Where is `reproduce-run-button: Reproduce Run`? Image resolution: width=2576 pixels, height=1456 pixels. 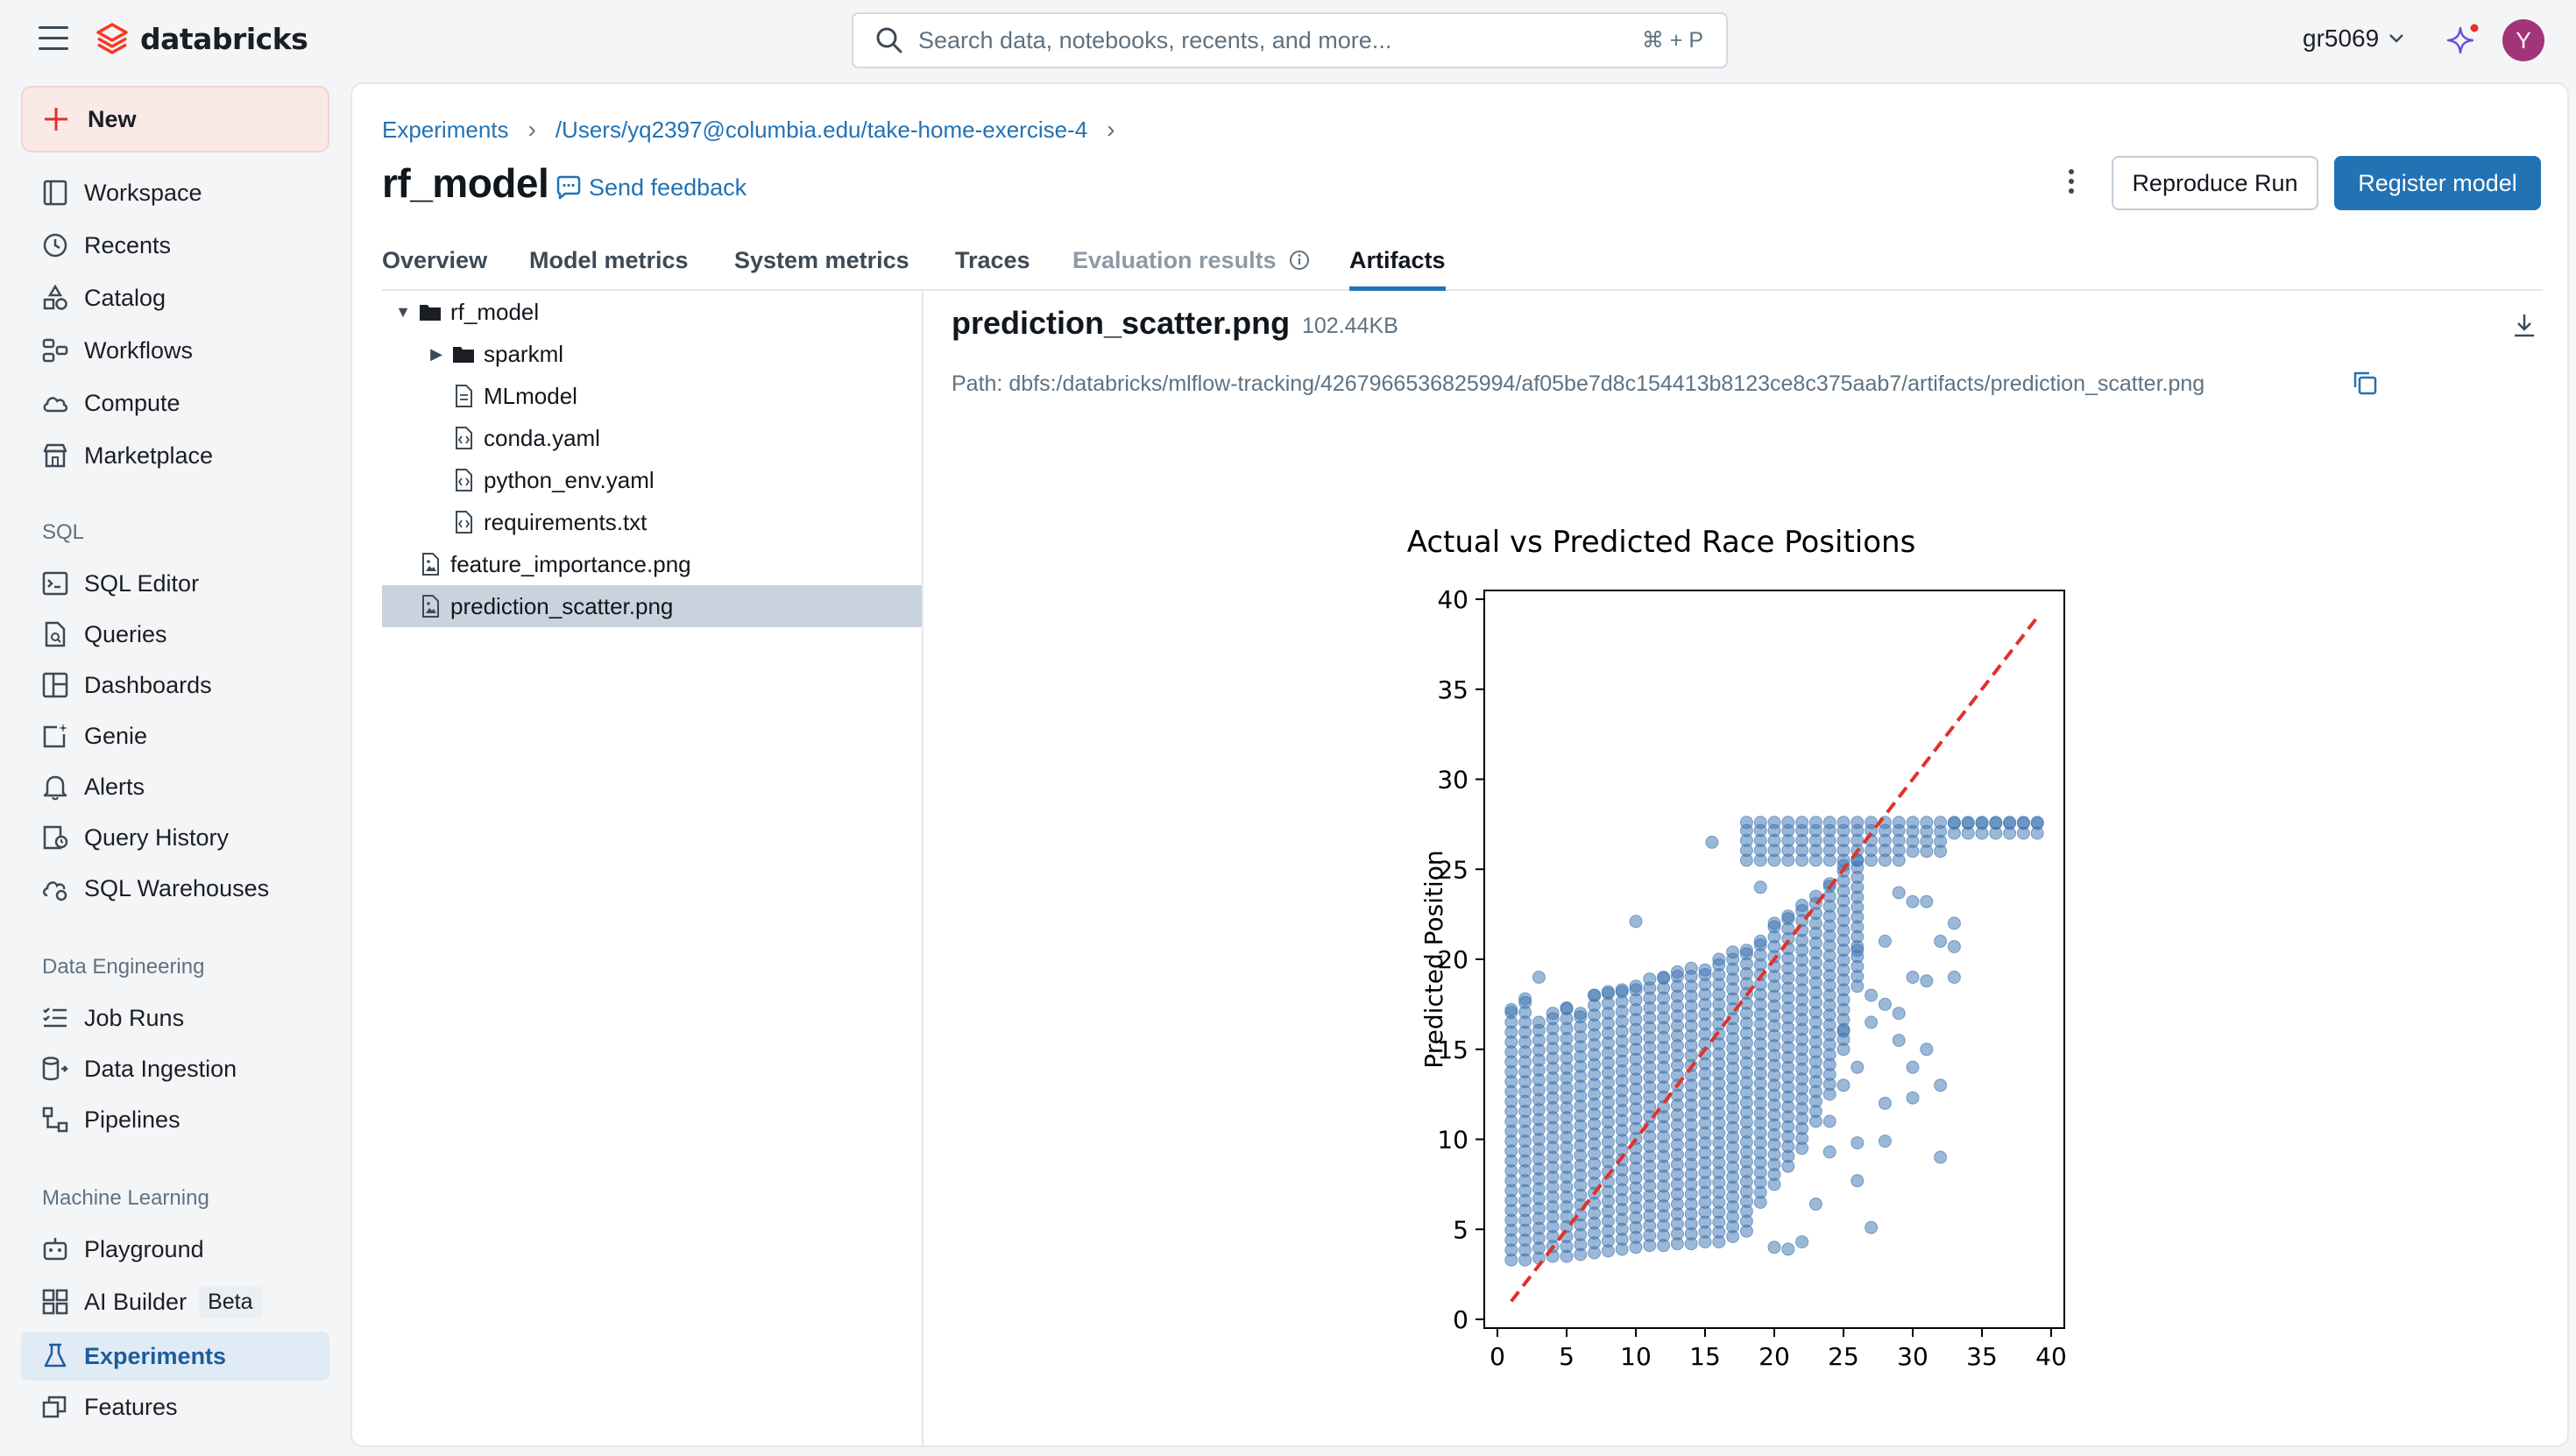
reproduce-run-button: Reproduce Run is located at coordinates (2215, 183).